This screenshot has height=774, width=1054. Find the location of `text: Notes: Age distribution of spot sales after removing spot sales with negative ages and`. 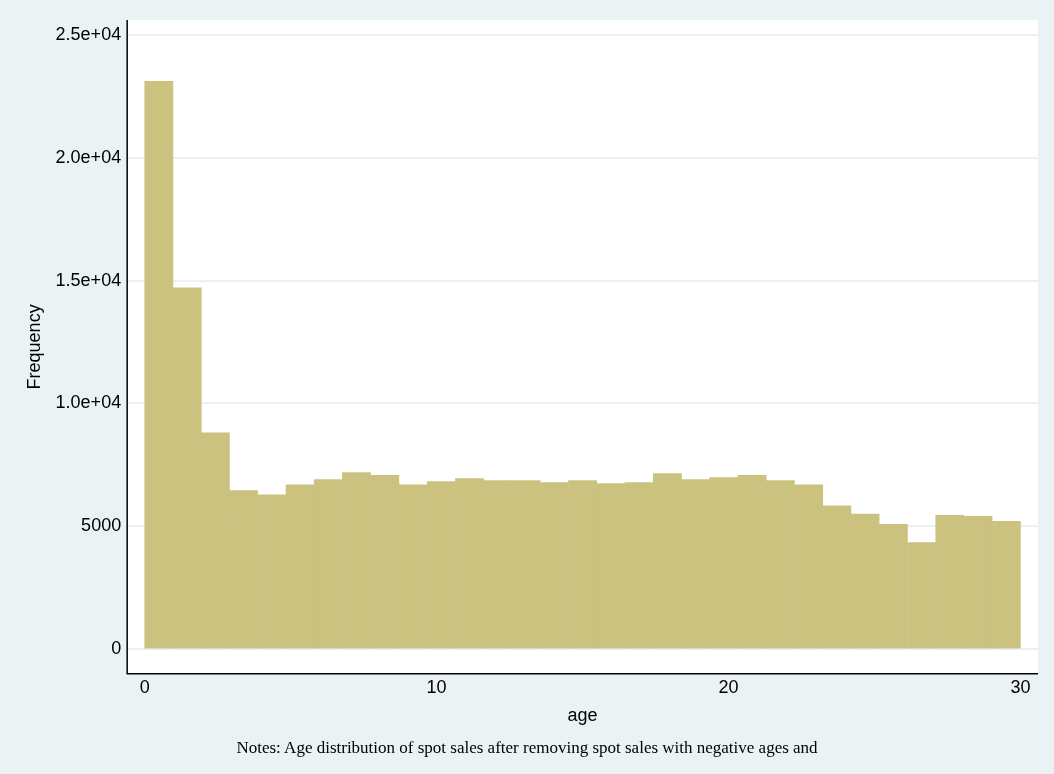

text: Notes: Age distribution of spot sales after removing spot sales with negative ages and is located at coordinates (527, 748).